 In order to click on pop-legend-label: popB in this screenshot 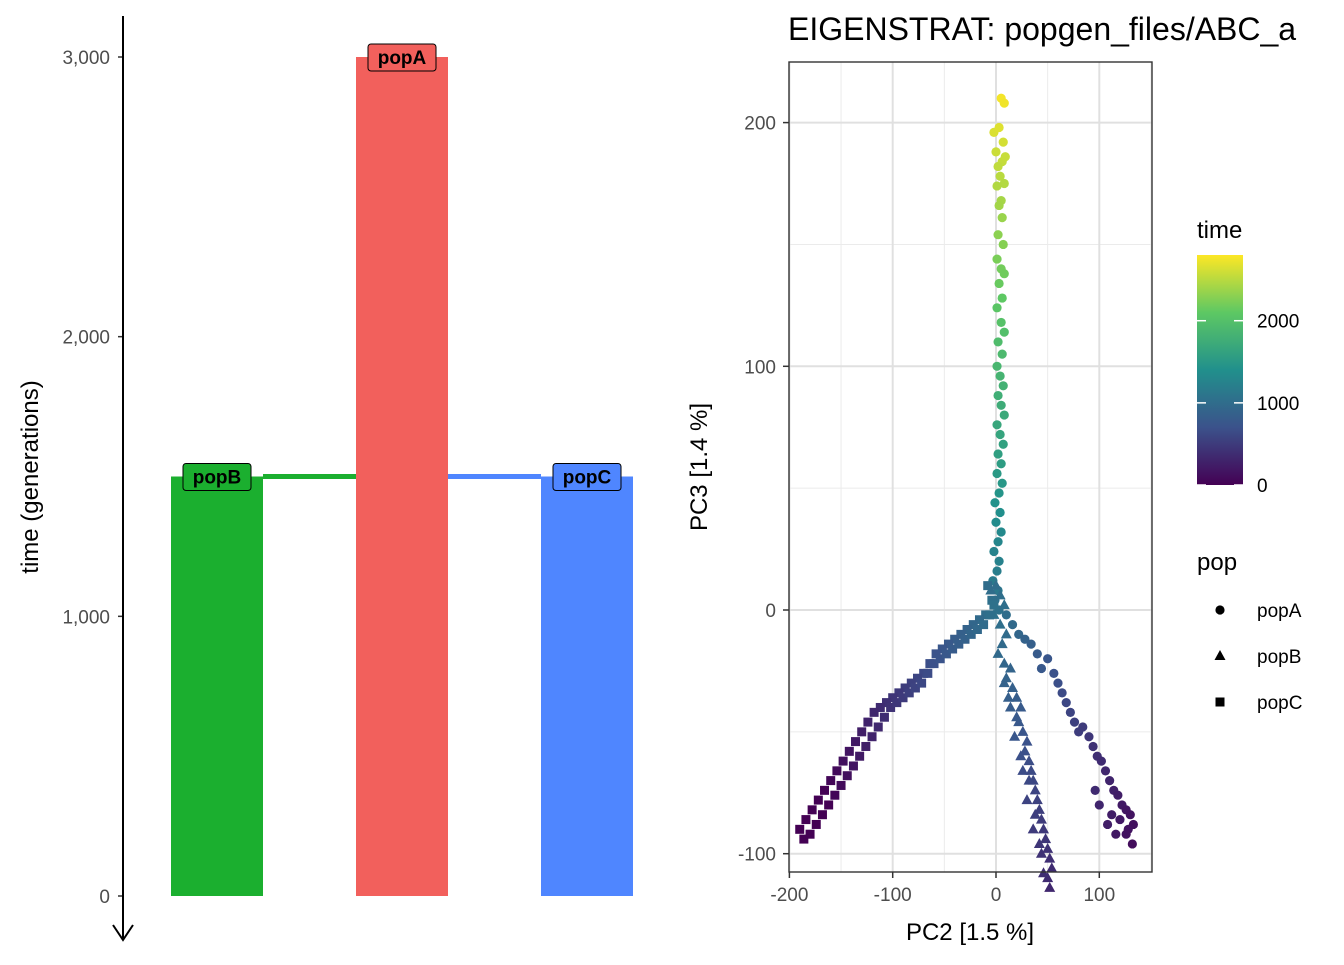, I will do `click(1279, 657)`.